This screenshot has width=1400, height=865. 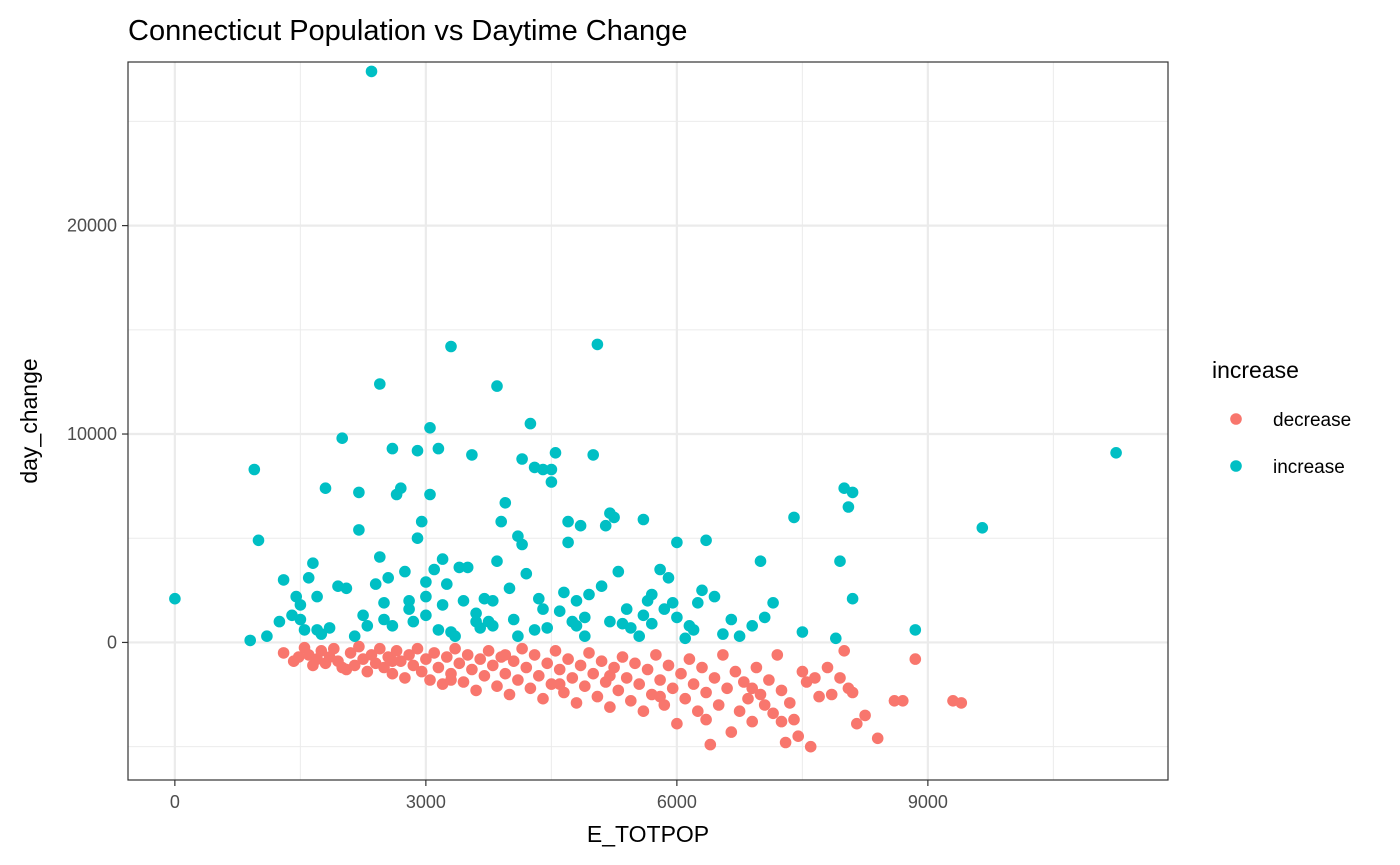 What do you see at coordinates (29, 420) in the screenshot?
I see `y-axis-title: day_change` at bounding box center [29, 420].